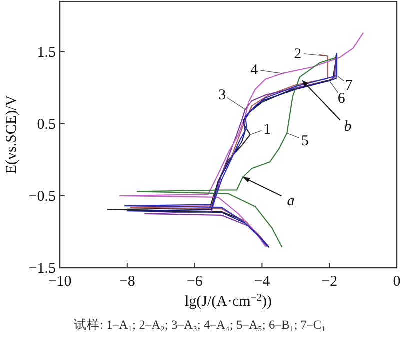  I want to click on series-label: 6, so click(342, 98).